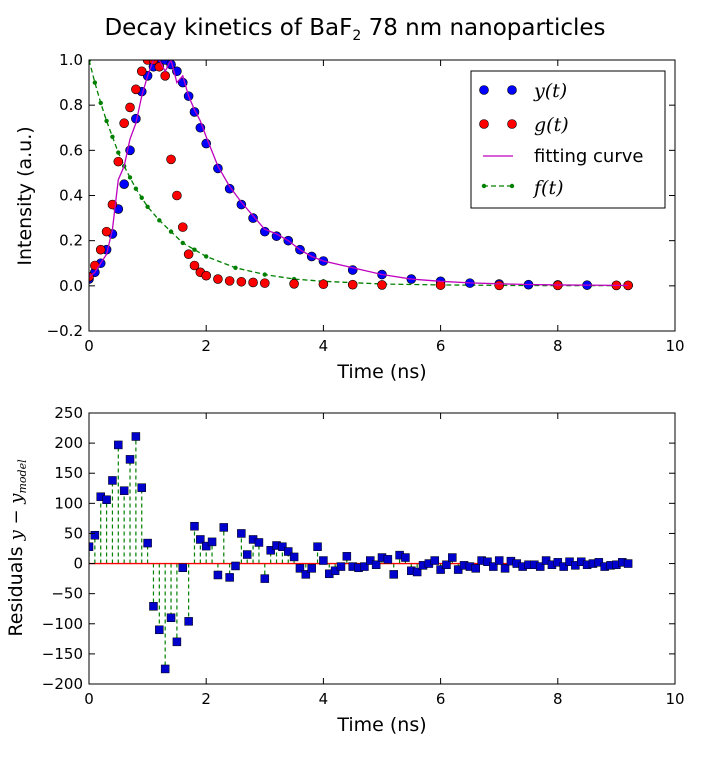  Describe the element at coordinates (558, 699) in the screenshot. I see `bottom-x-tick-label: 8` at that location.